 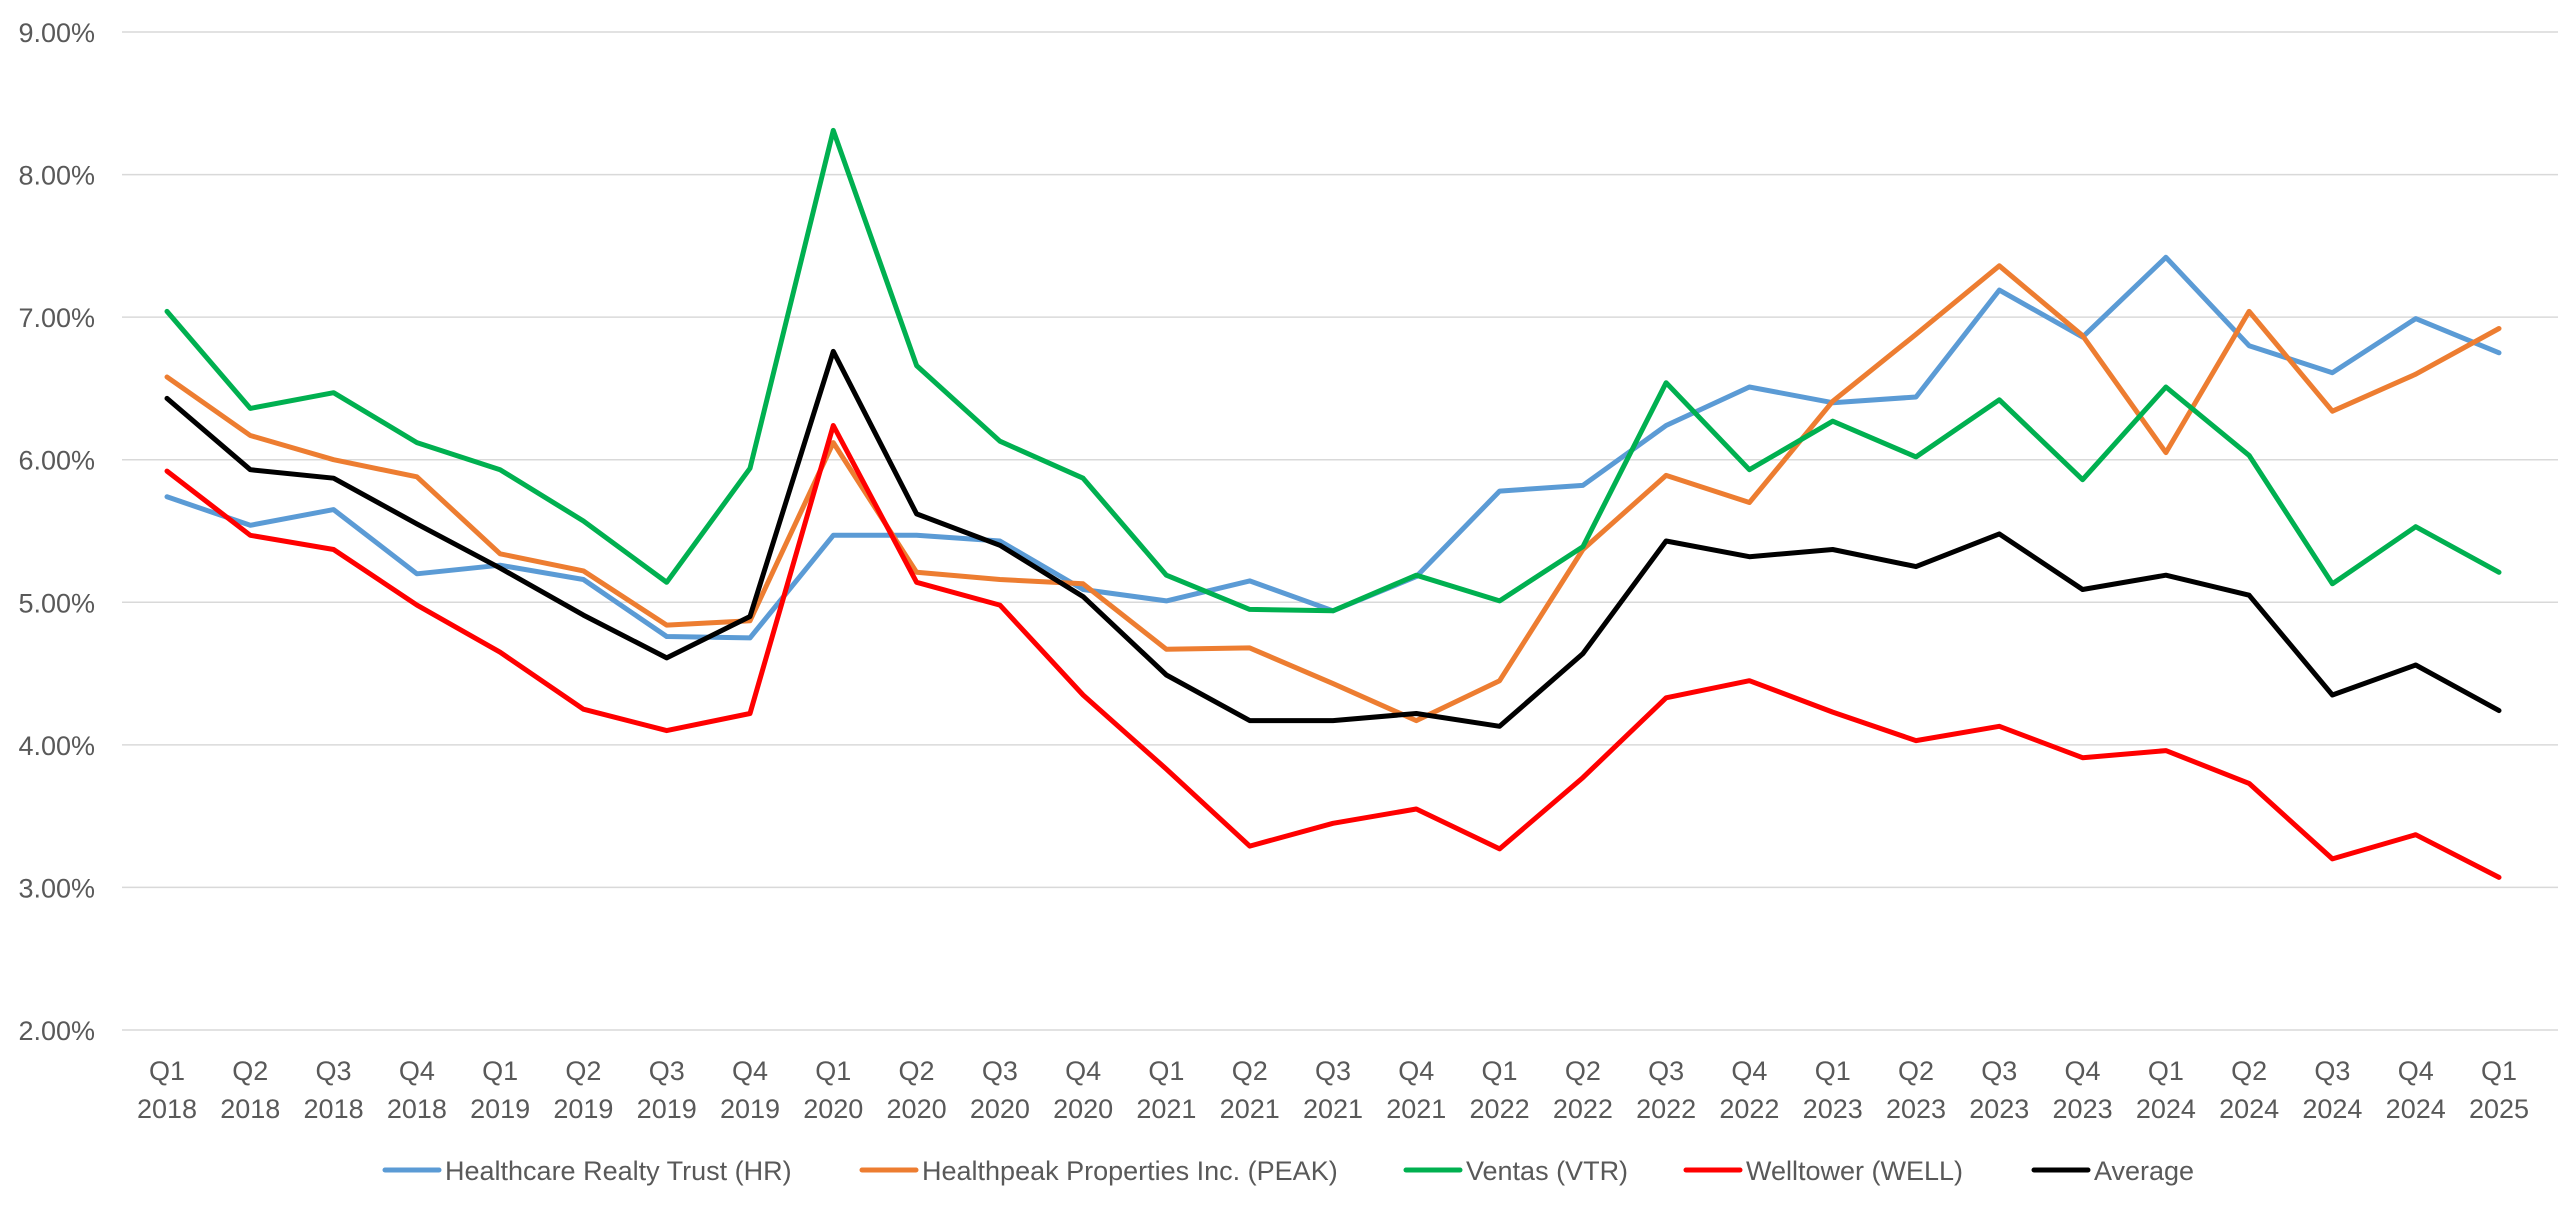 I want to click on x-tick-year: 2019, so click(x=500, y=1109).